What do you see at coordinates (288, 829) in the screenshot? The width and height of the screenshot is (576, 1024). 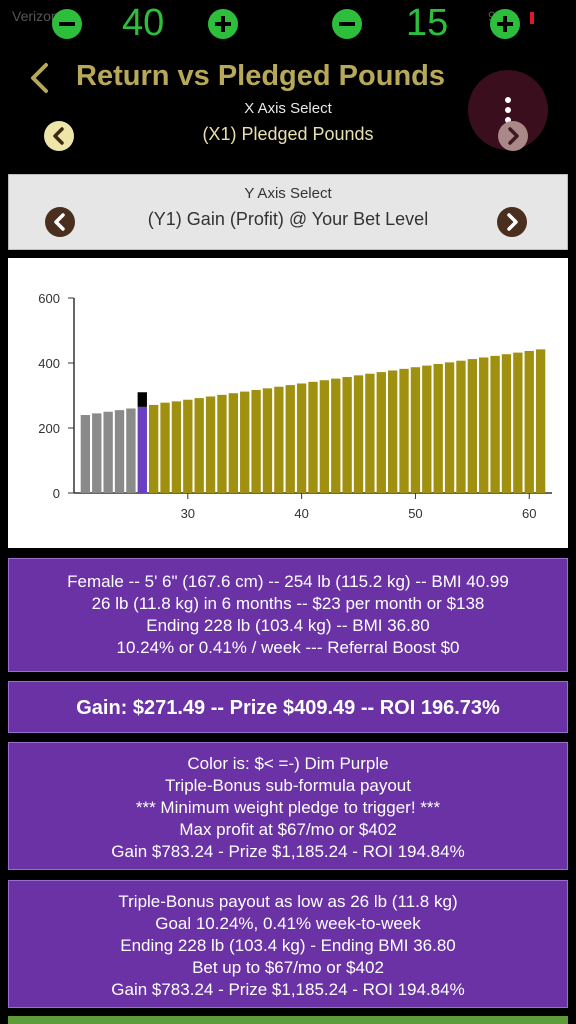 I see `color-line-4: Max profit at $67/mo or $402` at bounding box center [288, 829].